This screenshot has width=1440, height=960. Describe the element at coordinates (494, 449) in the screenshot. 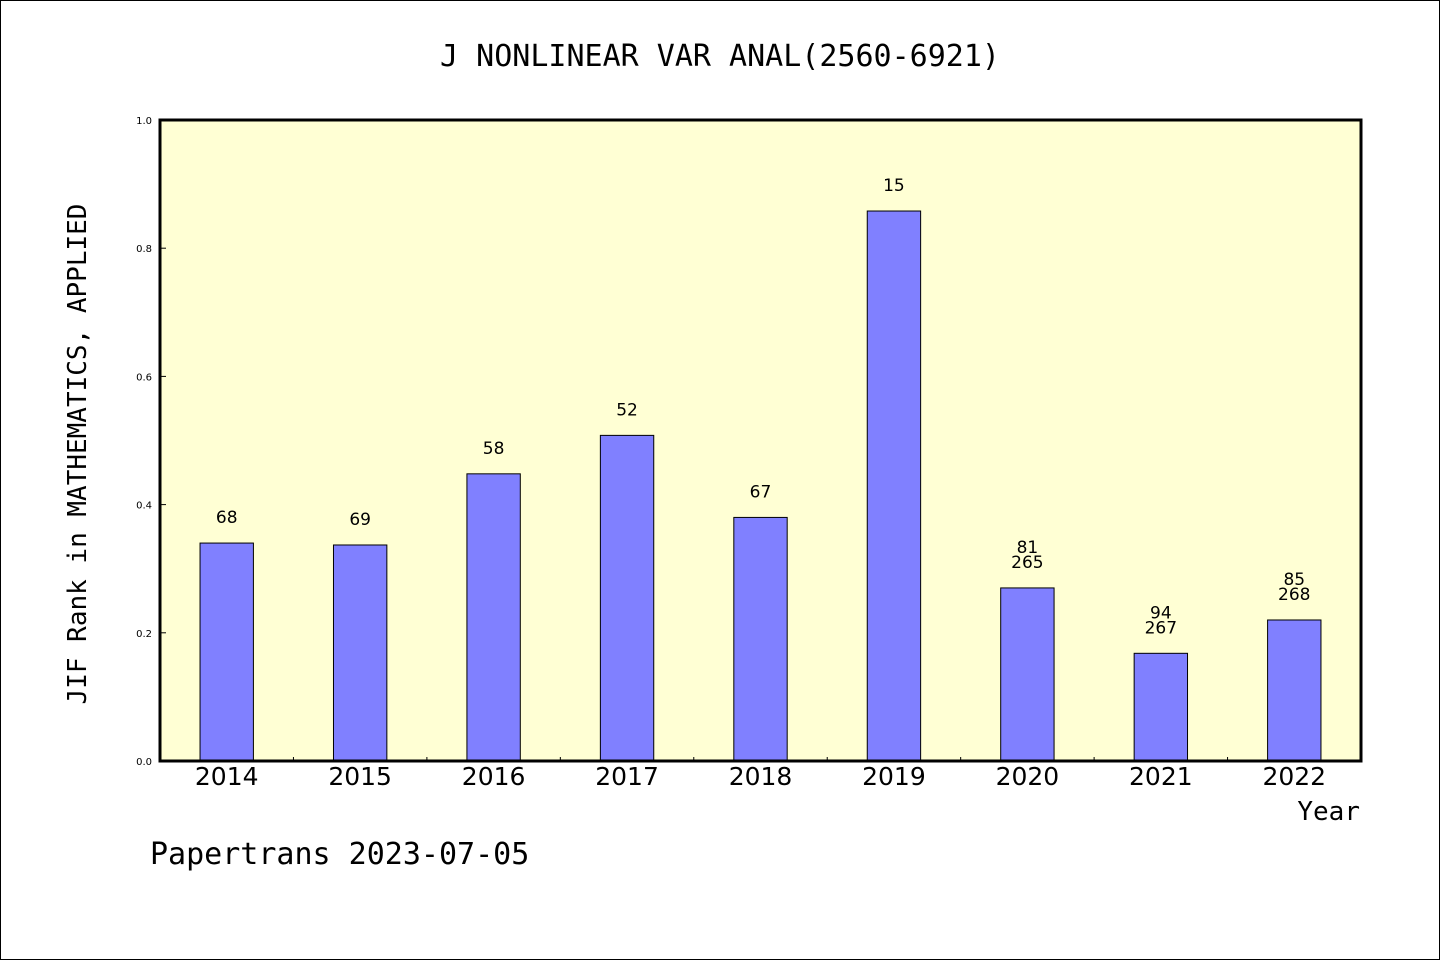

I see `bar-data-label: 58` at that location.